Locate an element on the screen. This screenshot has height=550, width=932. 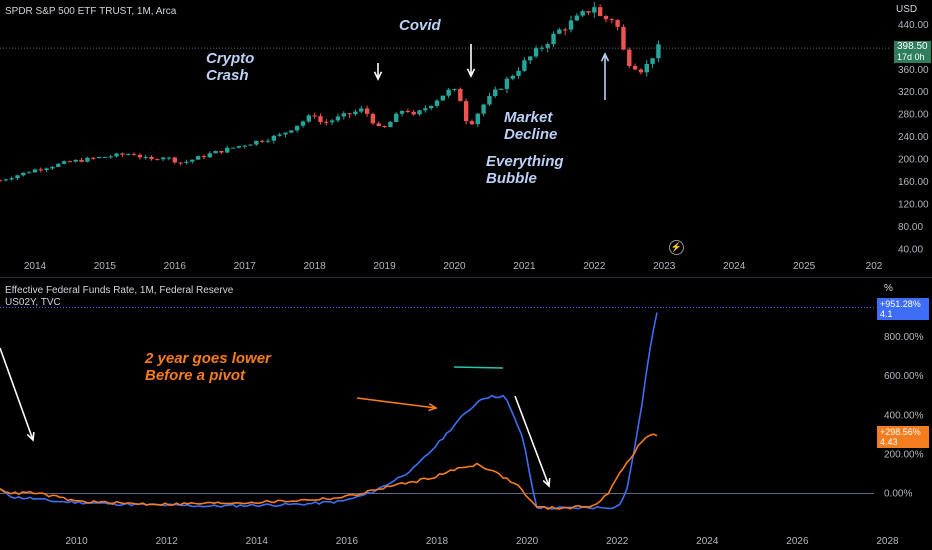
top-legend: SPDR S&P 500 ETF TRUST, 1M, Arca is located at coordinates (91, 11).